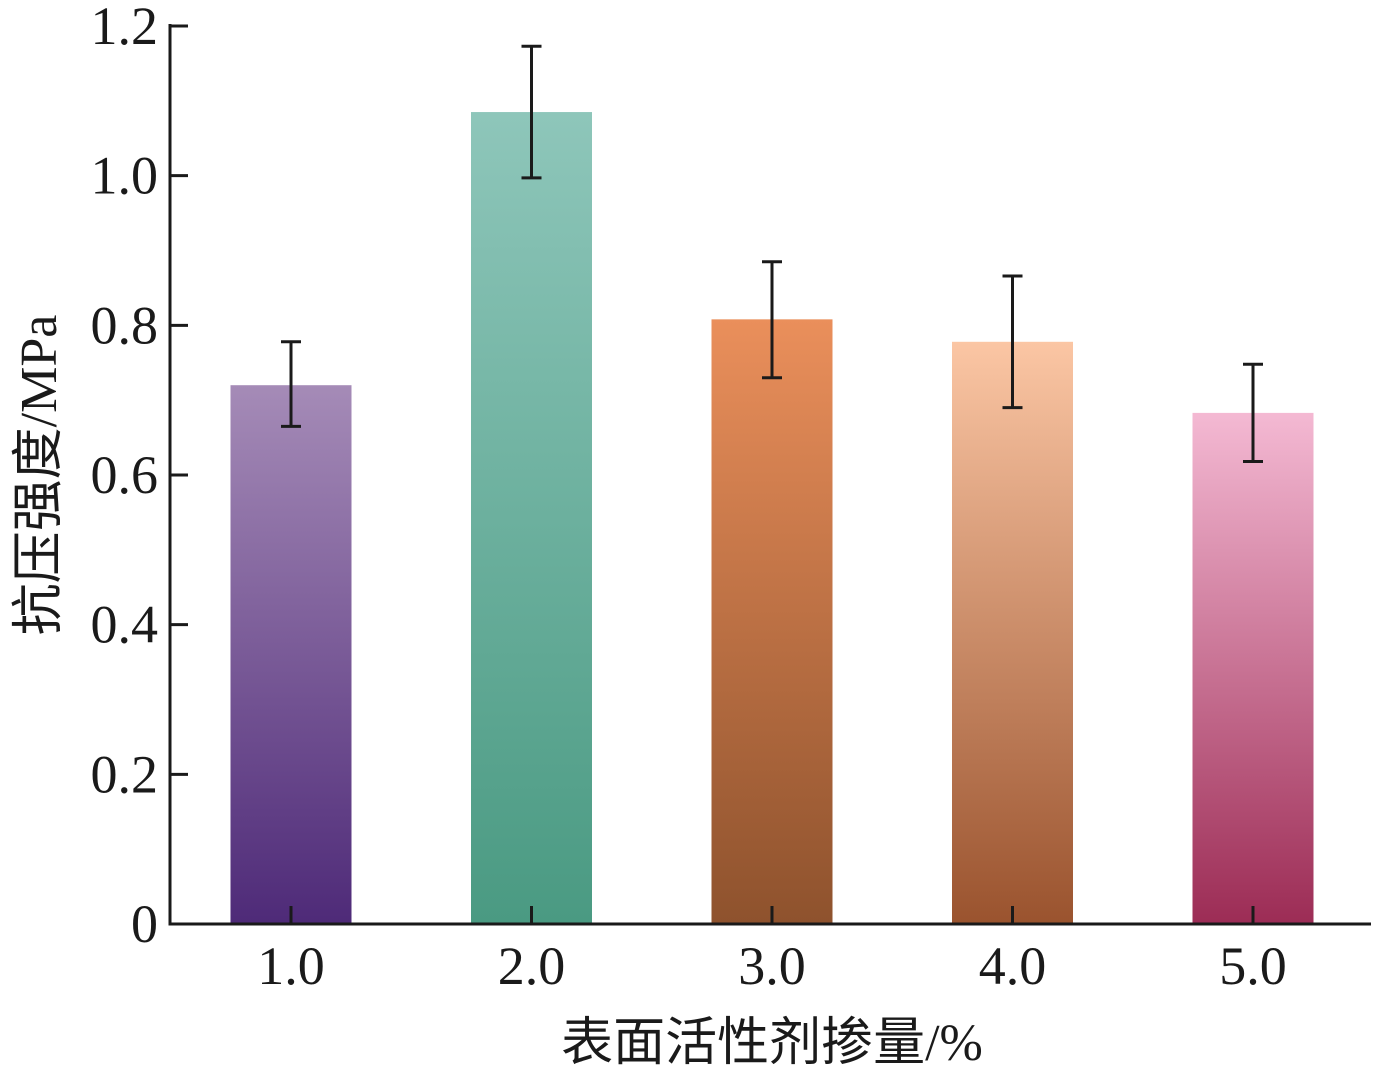 Image resolution: width=1376 pixels, height=1076 pixels. What do you see at coordinates (125, 176) in the screenshot?
I see `y-tick-label: 1.0` at bounding box center [125, 176].